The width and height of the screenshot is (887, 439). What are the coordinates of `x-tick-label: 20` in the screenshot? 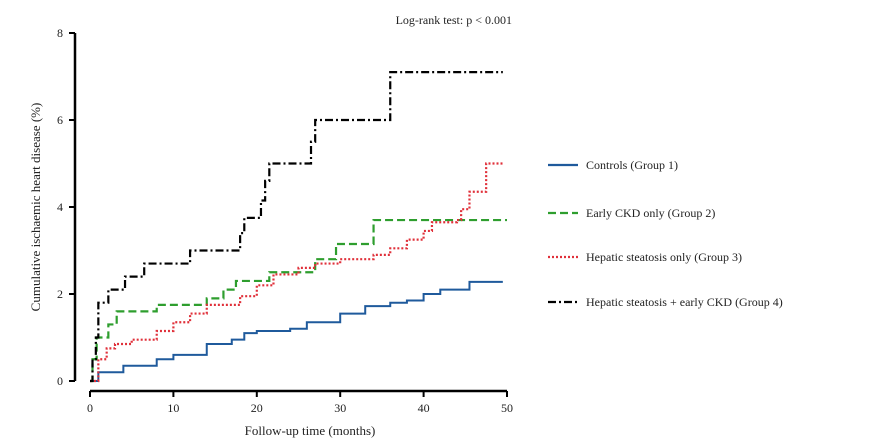 It's located at (257, 408).